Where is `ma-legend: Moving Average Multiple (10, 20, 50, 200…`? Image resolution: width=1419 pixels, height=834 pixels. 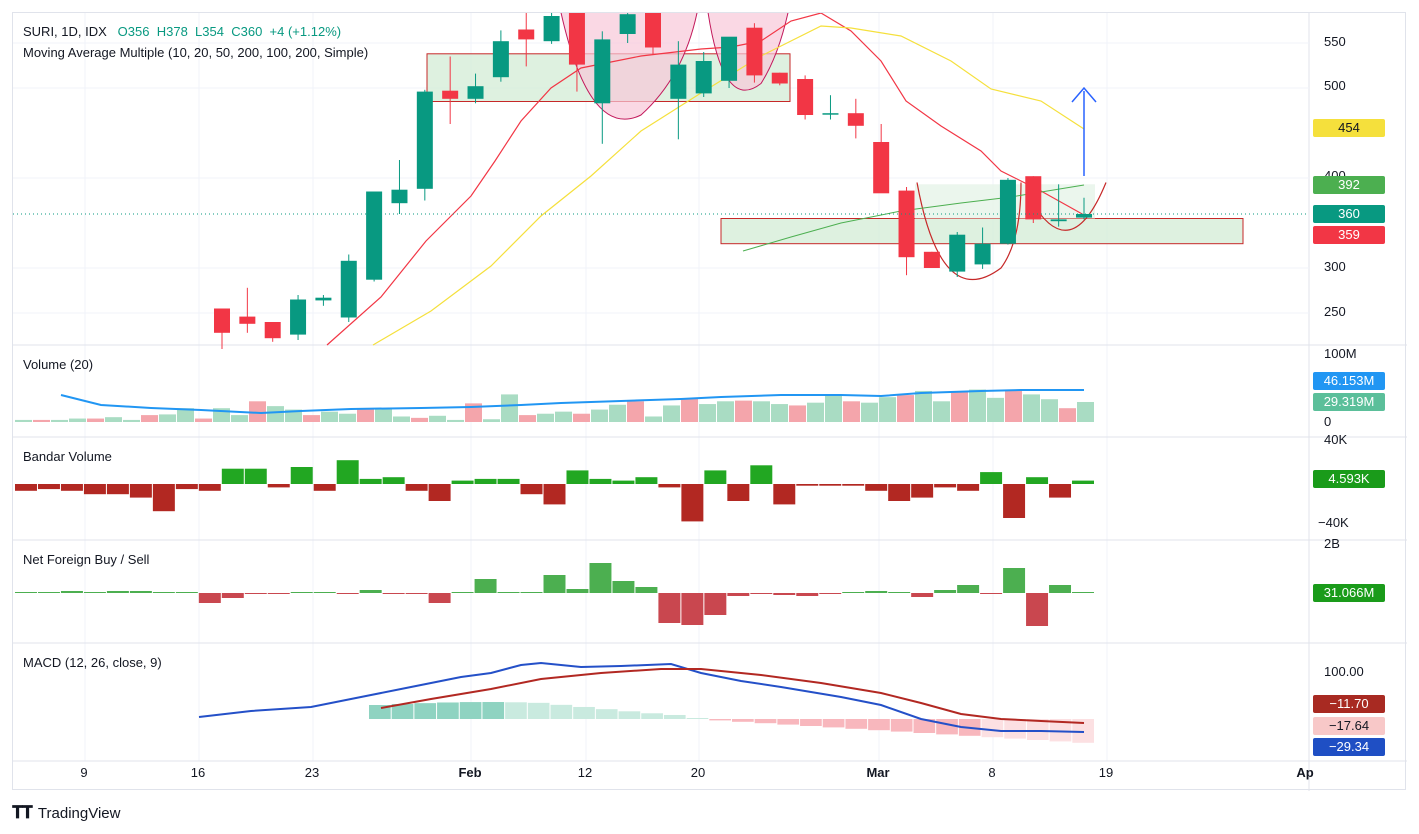
ma-legend: Moving Average Multiple (10, 20, 50, 200… is located at coordinates (196, 52).